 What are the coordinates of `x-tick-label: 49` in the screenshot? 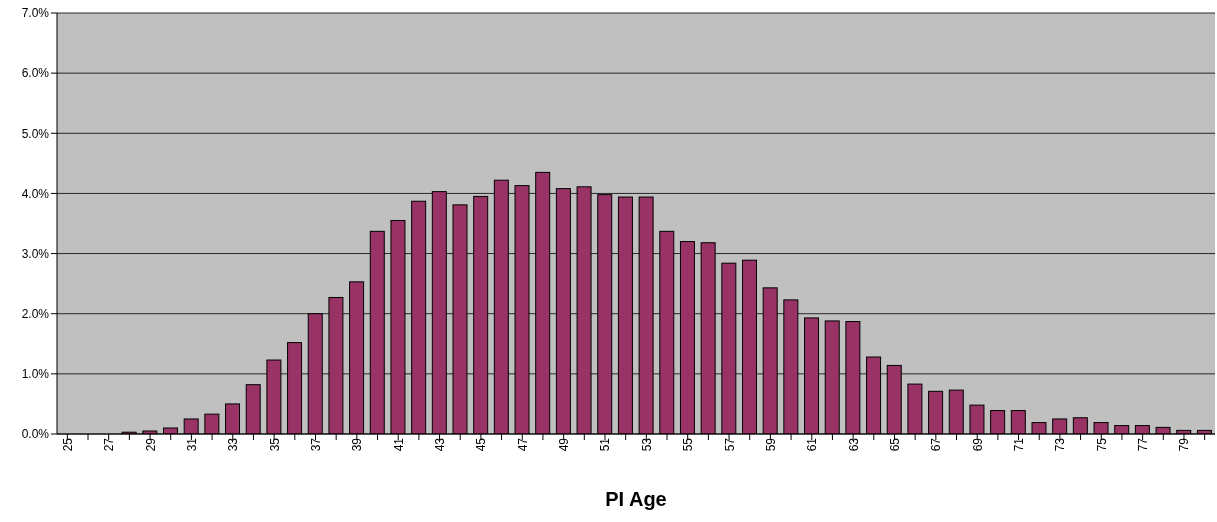 It's located at (564, 444).